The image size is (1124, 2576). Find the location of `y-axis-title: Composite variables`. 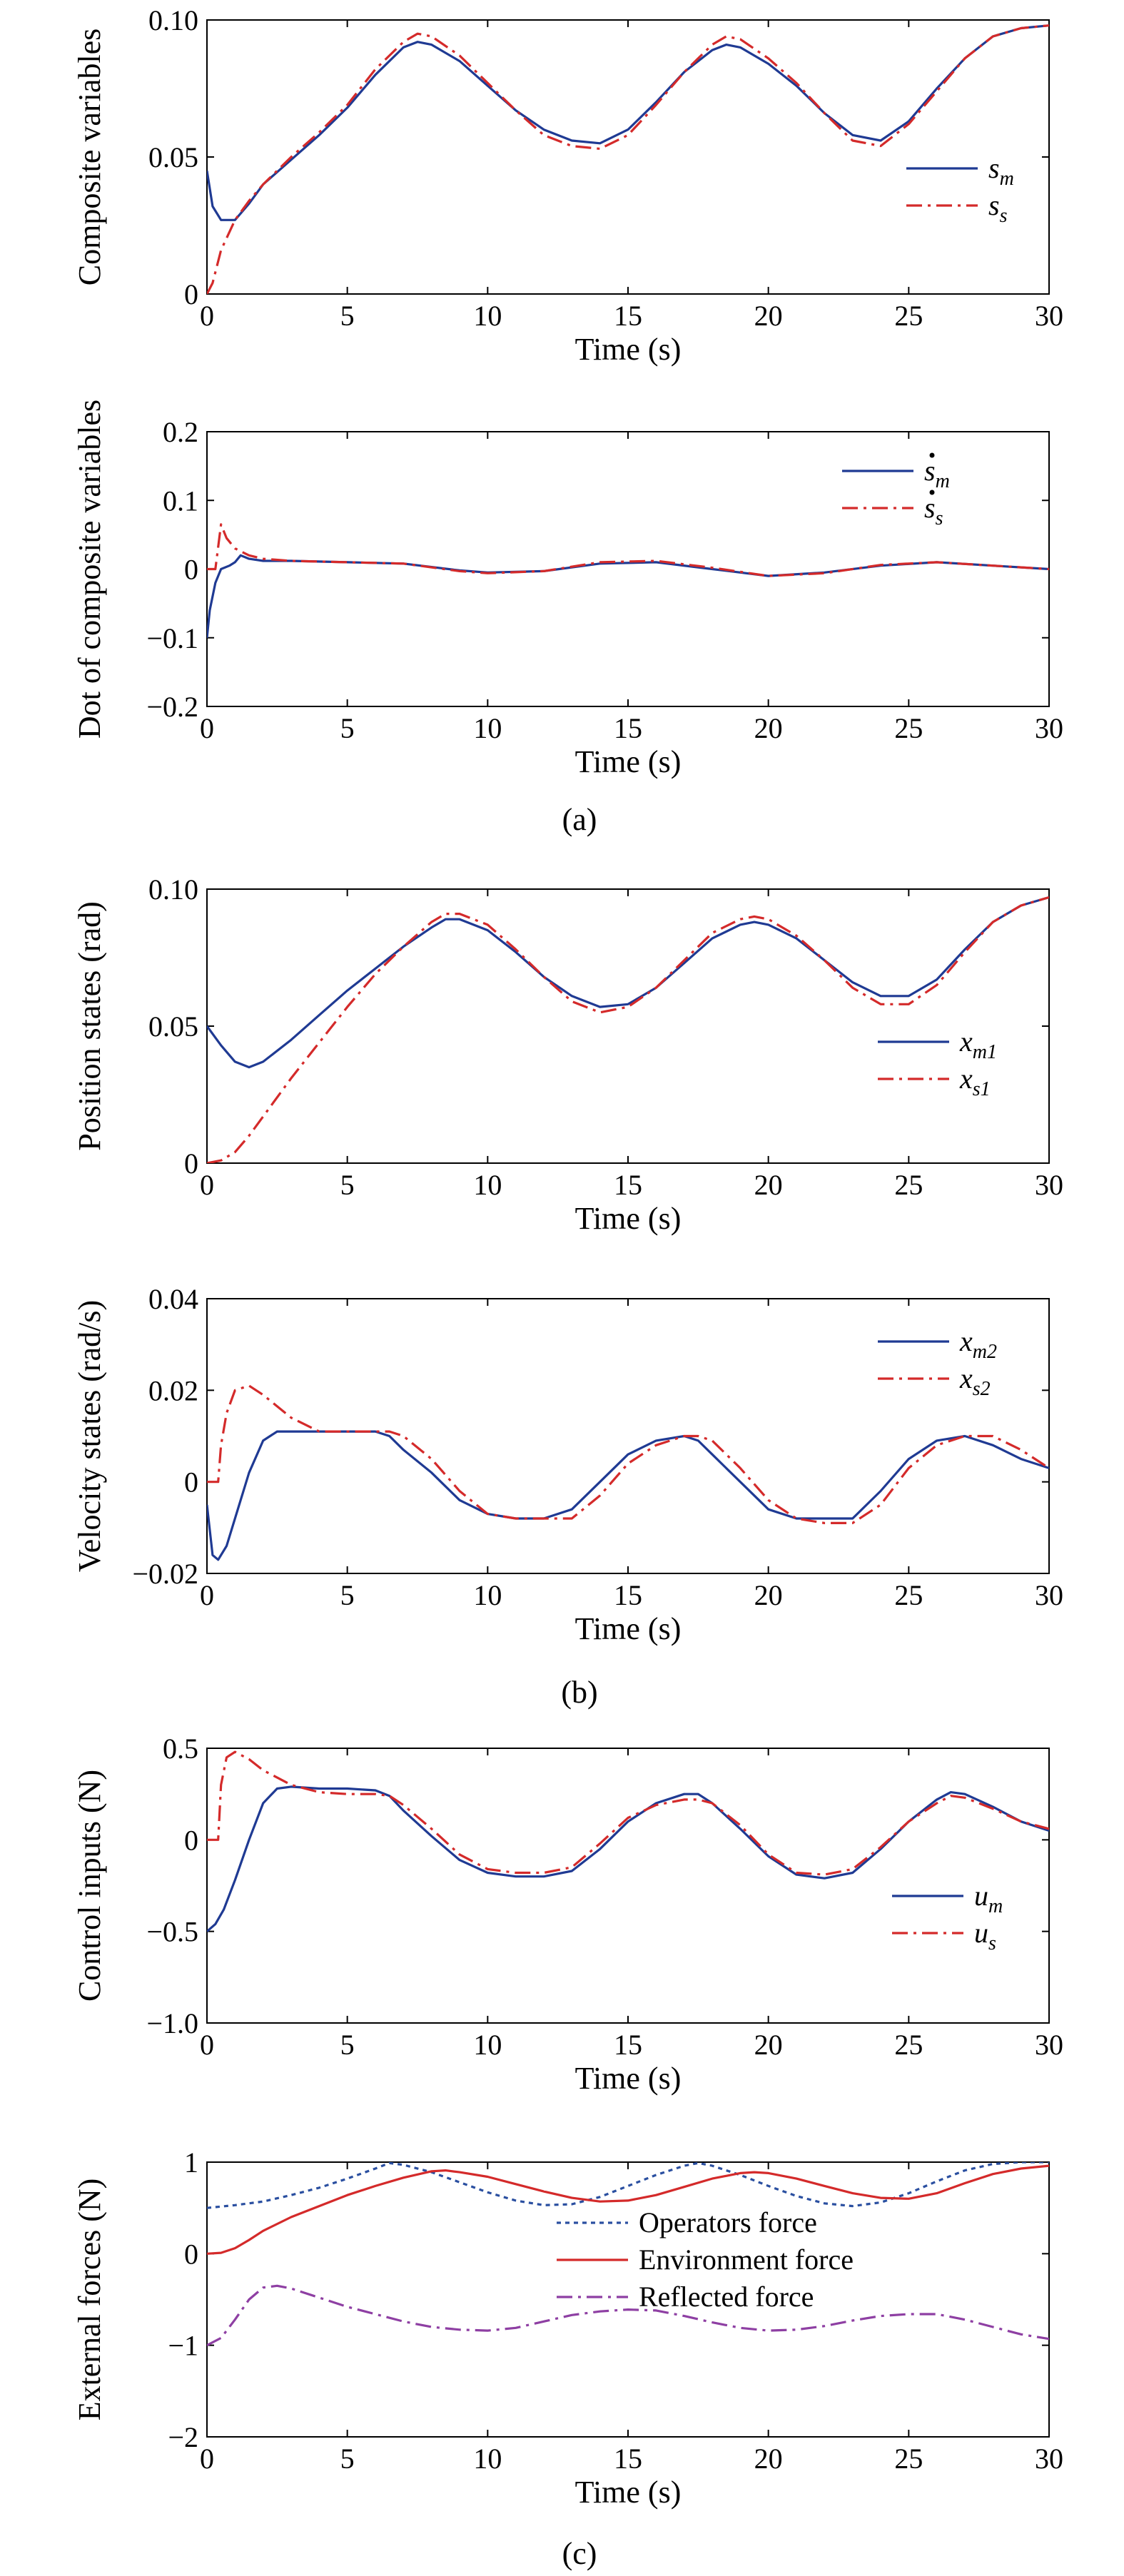

y-axis-title: Composite variables is located at coordinates (89, 157).